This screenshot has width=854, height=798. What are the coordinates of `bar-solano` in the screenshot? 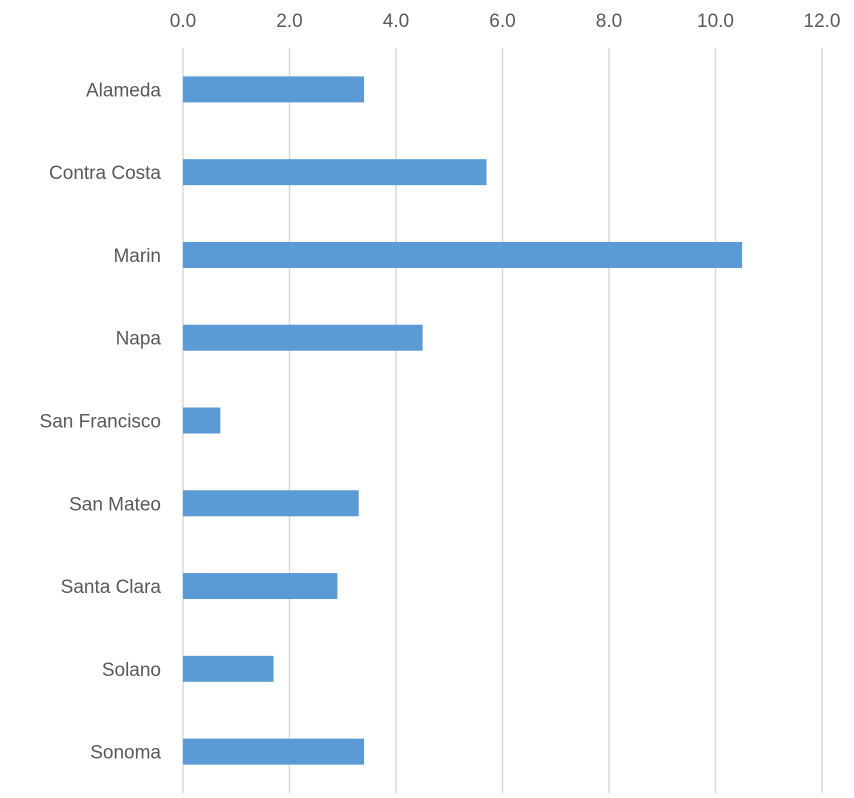 It's located at (228, 668).